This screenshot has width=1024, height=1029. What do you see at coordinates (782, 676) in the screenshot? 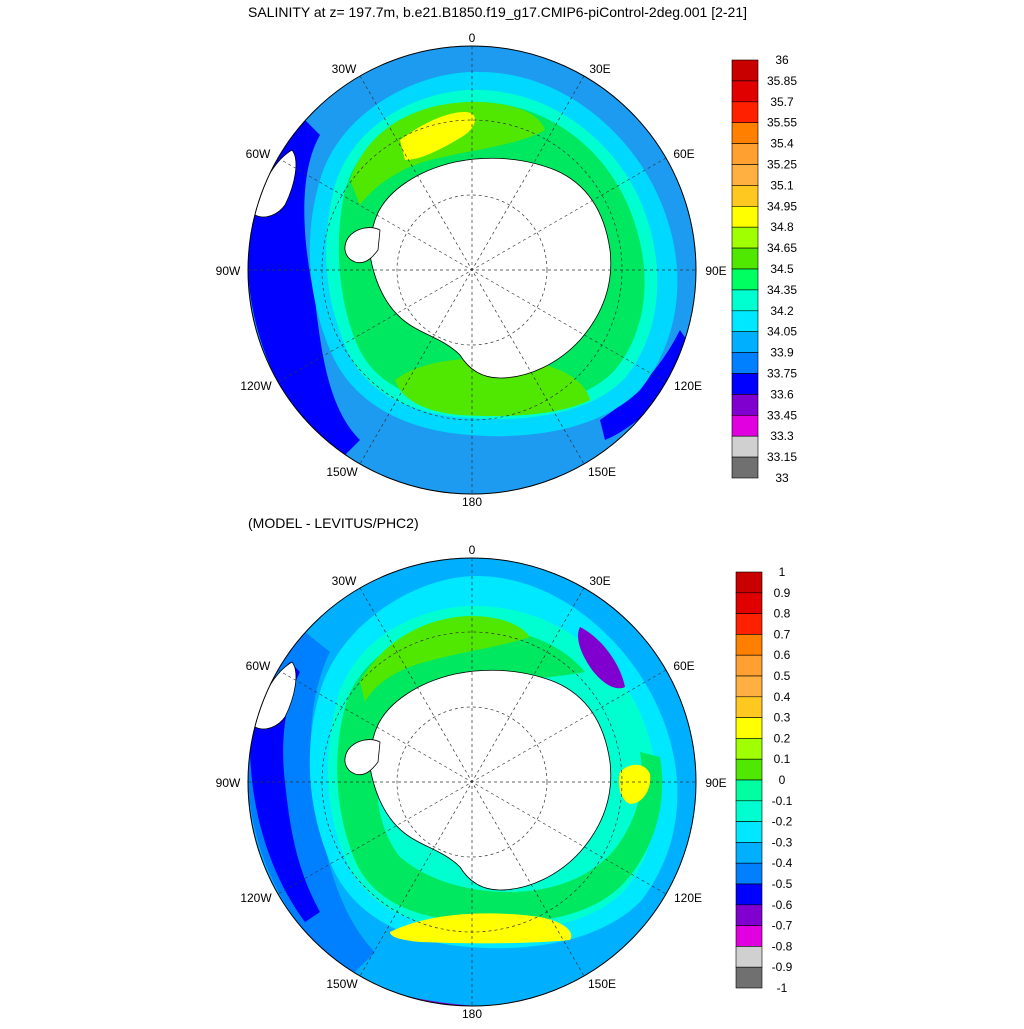
I see `colorbar-label: 0.5` at bounding box center [782, 676].